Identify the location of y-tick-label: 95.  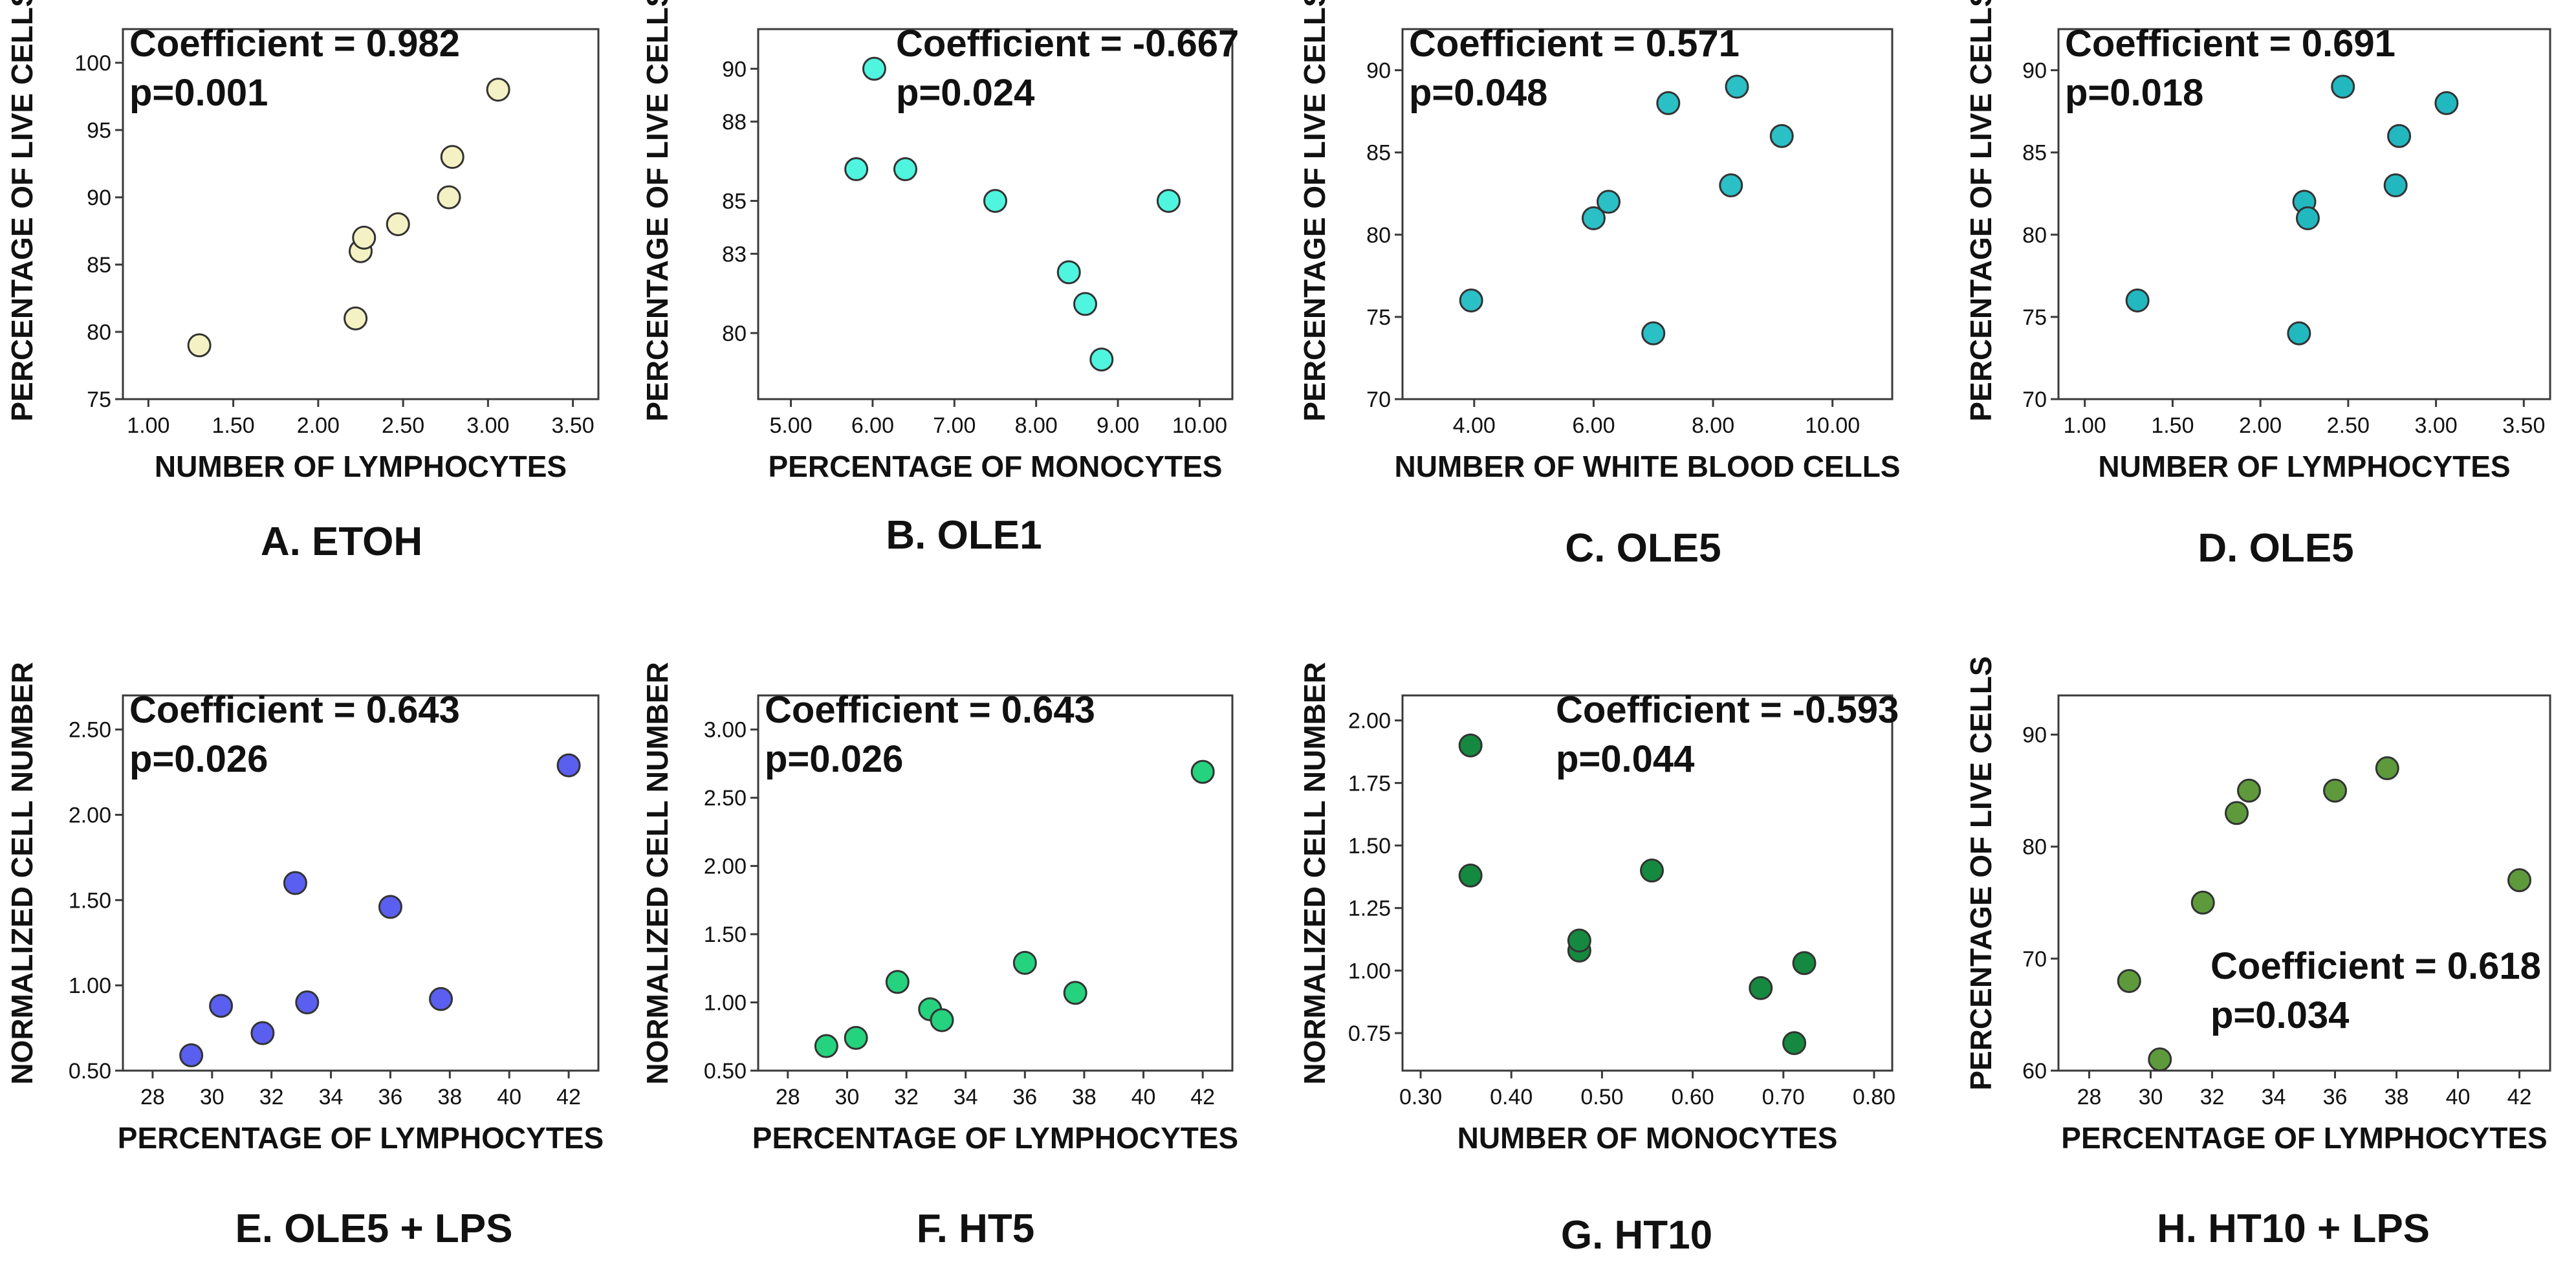
(99, 130).